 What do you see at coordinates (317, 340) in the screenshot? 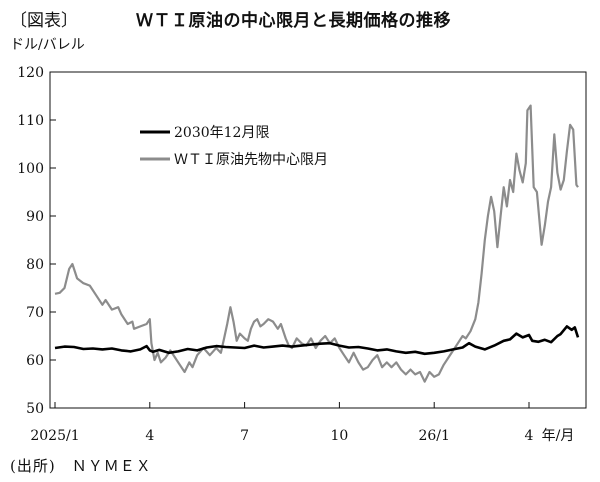
I see `series-line-long-term` at bounding box center [317, 340].